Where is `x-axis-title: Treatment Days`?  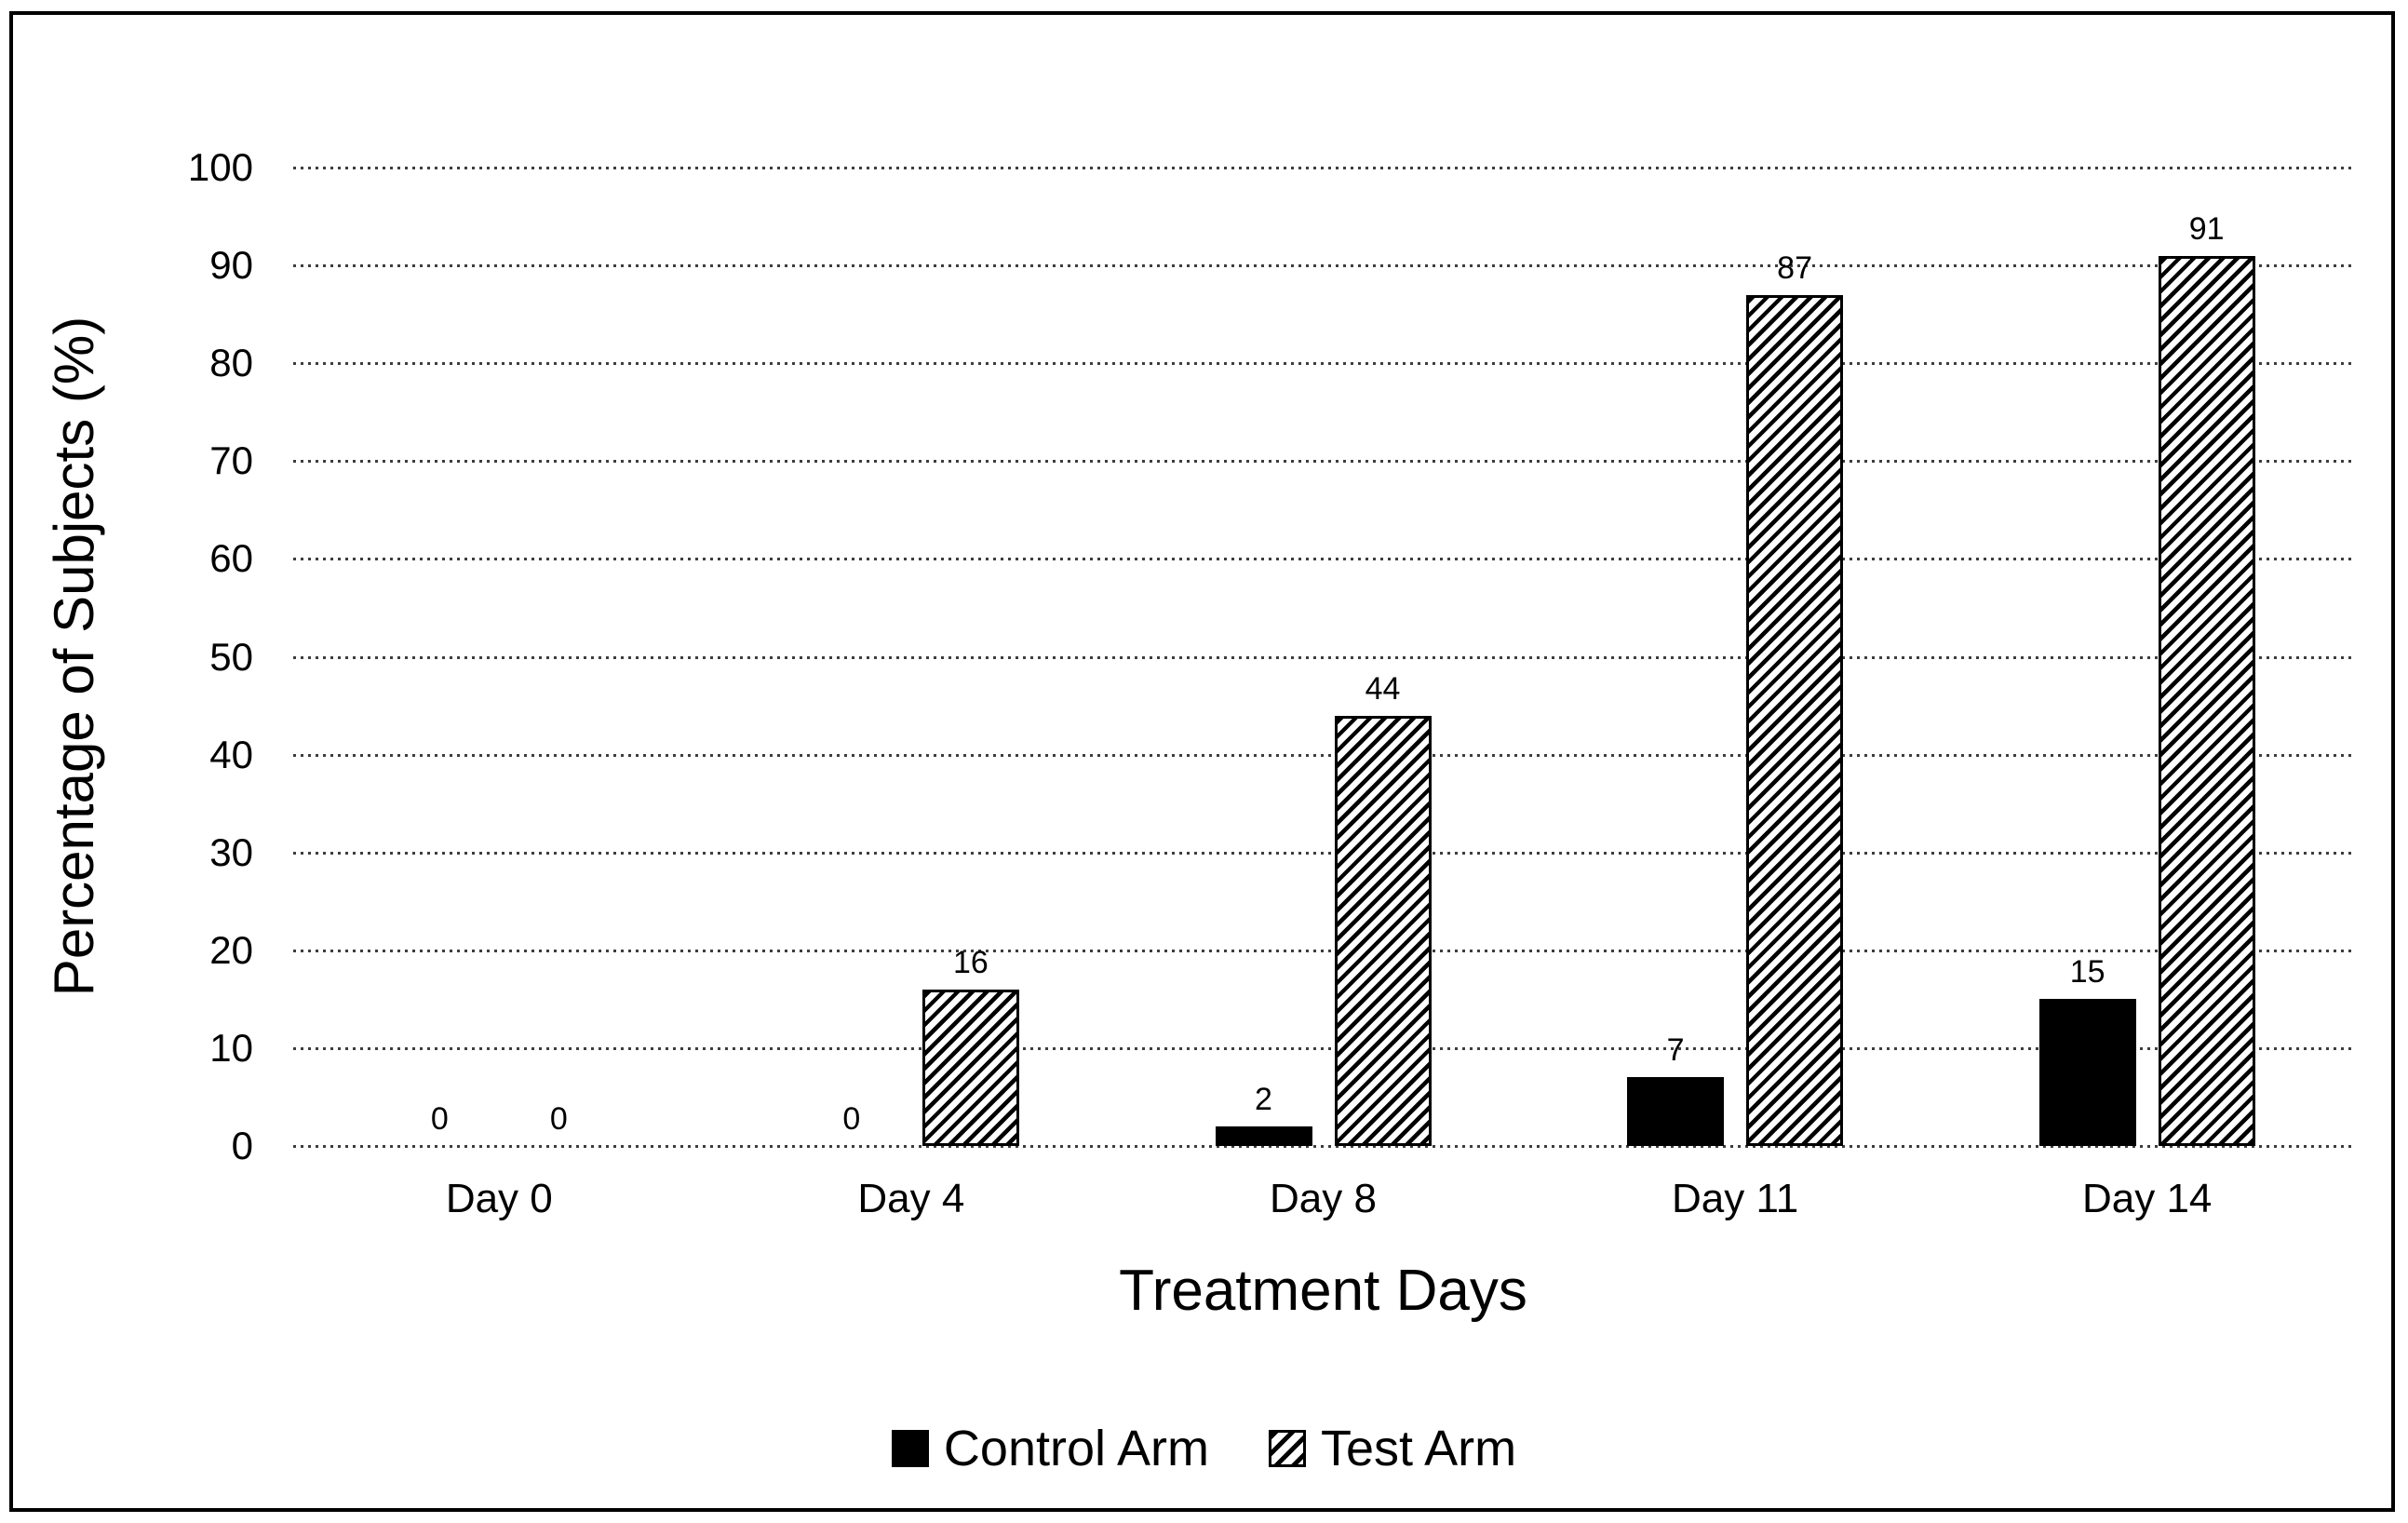
x-axis-title: Treatment Days is located at coordinates (1323, 1291).